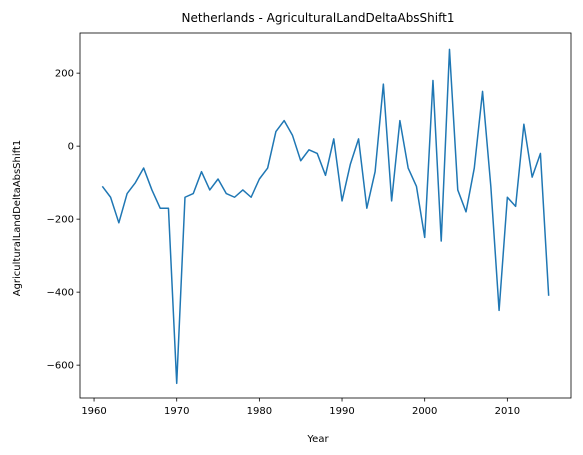  Describe the element at coordinates (317, 439) in the screenshot. I see `x-axis-label: Year` at that location.